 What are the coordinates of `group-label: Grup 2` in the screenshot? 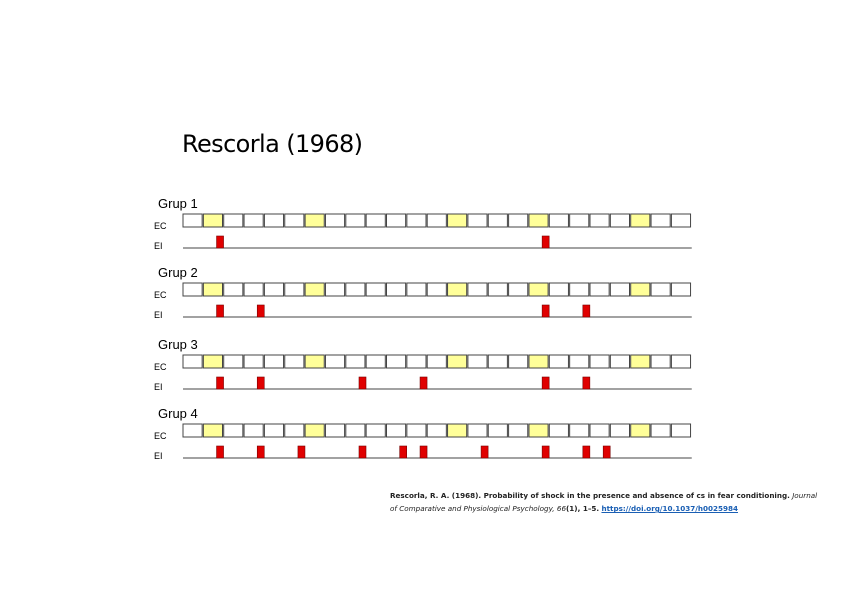 It's located at (178, 272).